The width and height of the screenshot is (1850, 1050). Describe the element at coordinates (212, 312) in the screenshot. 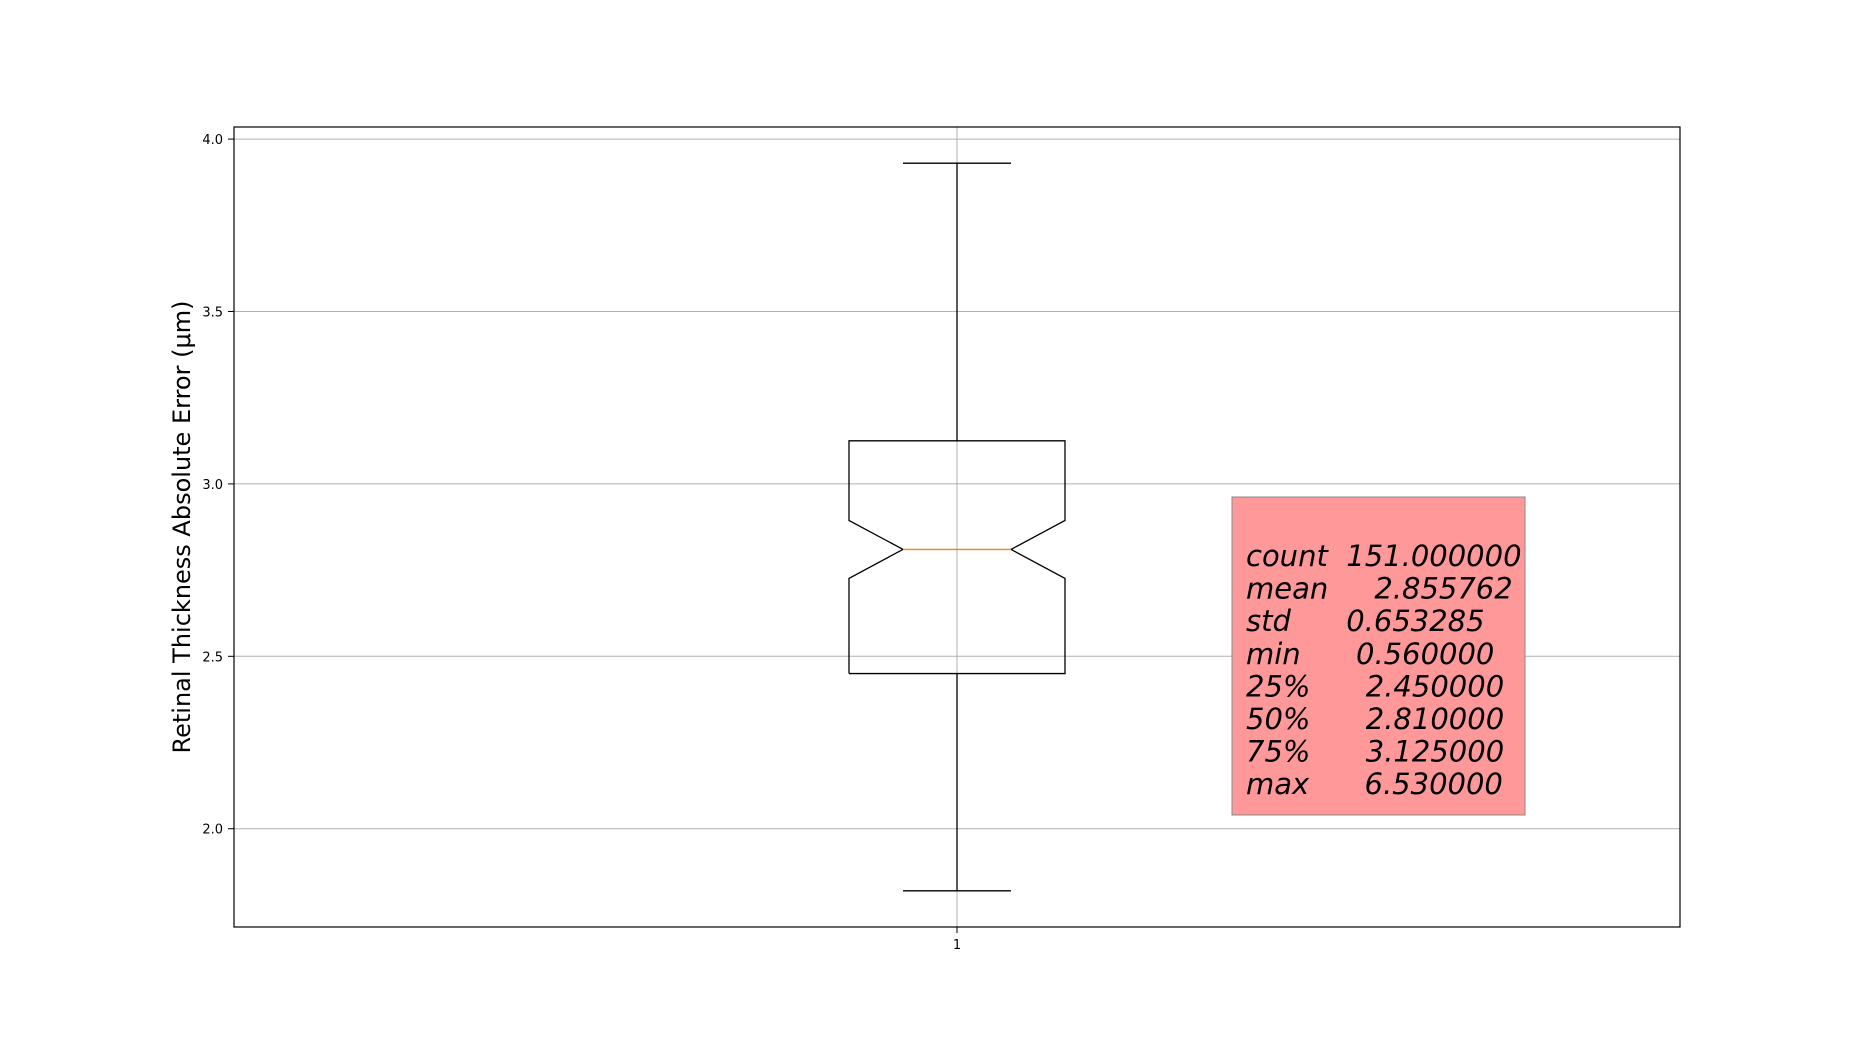

I see `y-tick-label: 3.5` at that location.